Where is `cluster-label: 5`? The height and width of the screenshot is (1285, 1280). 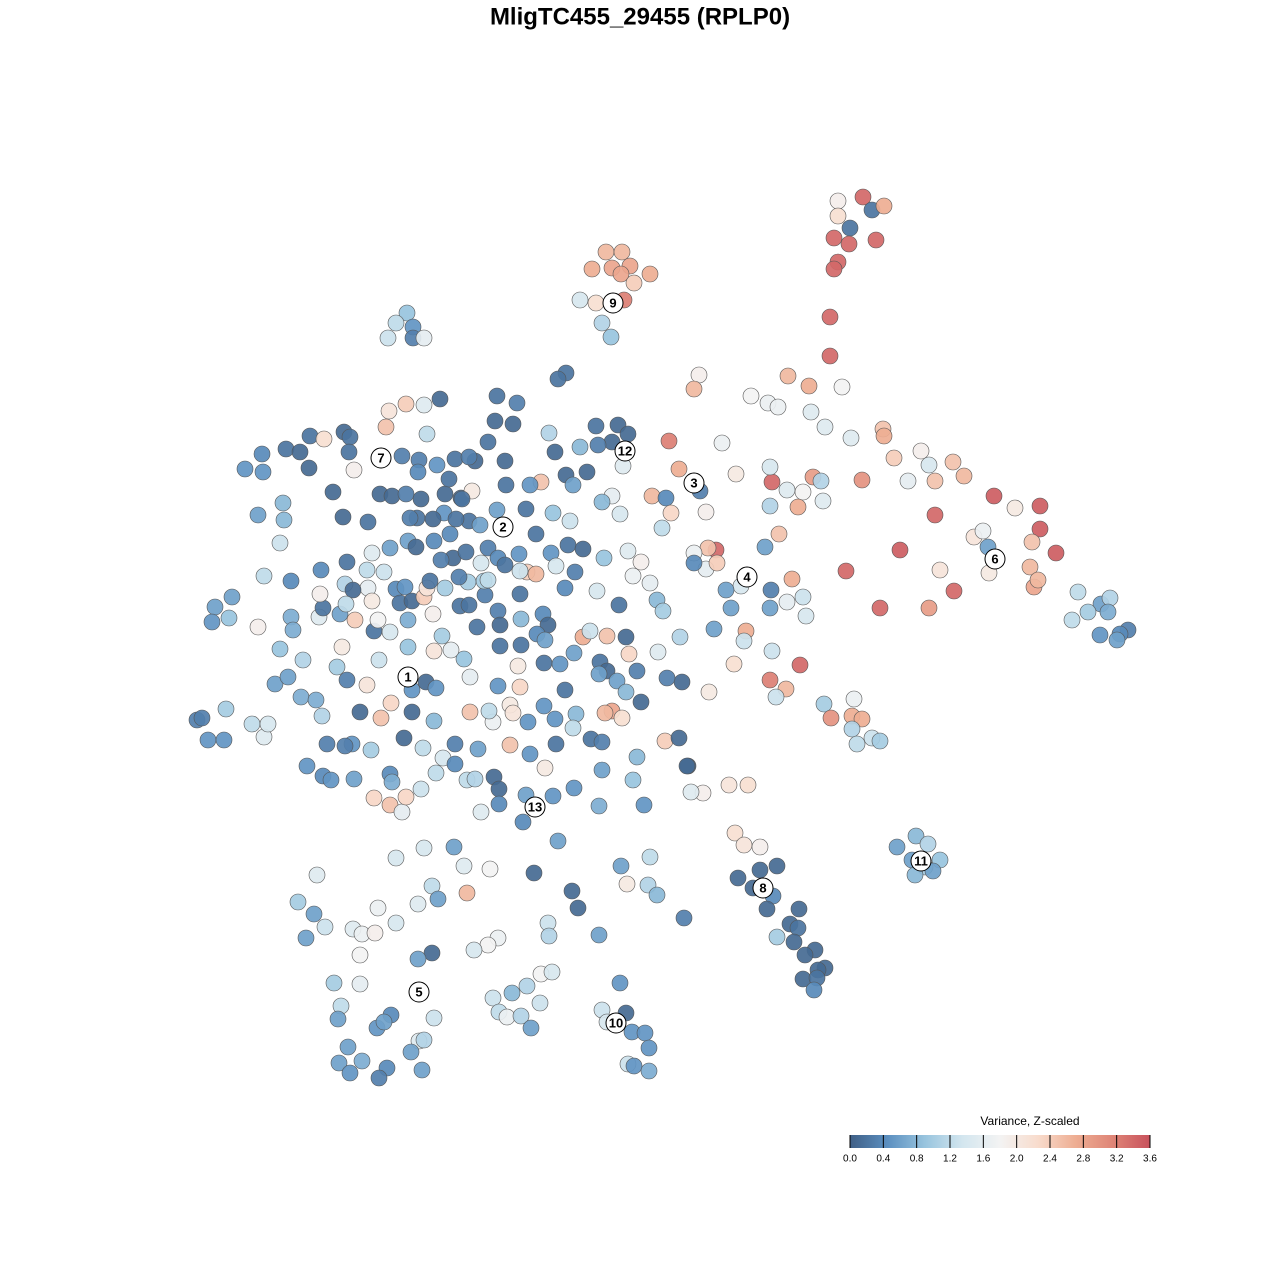 cluster-label: 5 is located at coordinates (418, 991).